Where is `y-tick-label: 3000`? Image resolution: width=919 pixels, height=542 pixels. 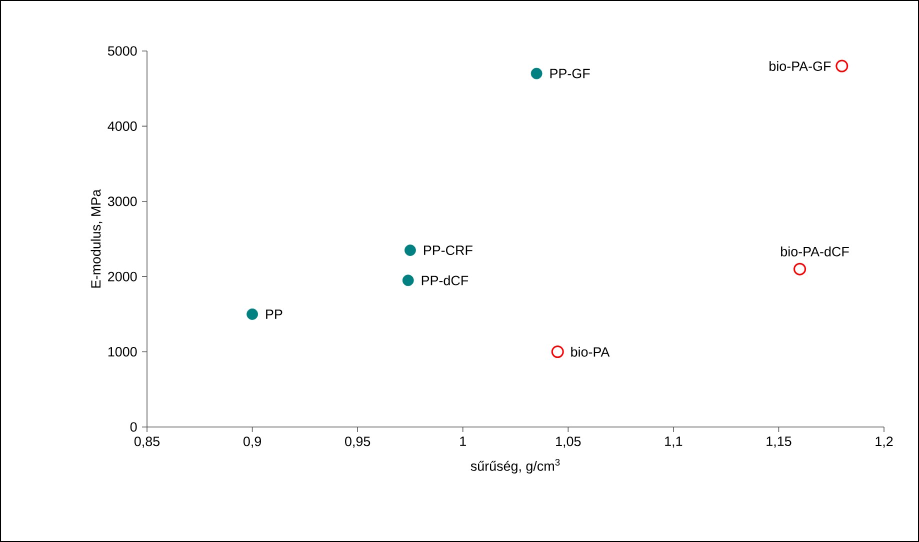 y-tick-label: 3000 is located at coordinates (122, 201).